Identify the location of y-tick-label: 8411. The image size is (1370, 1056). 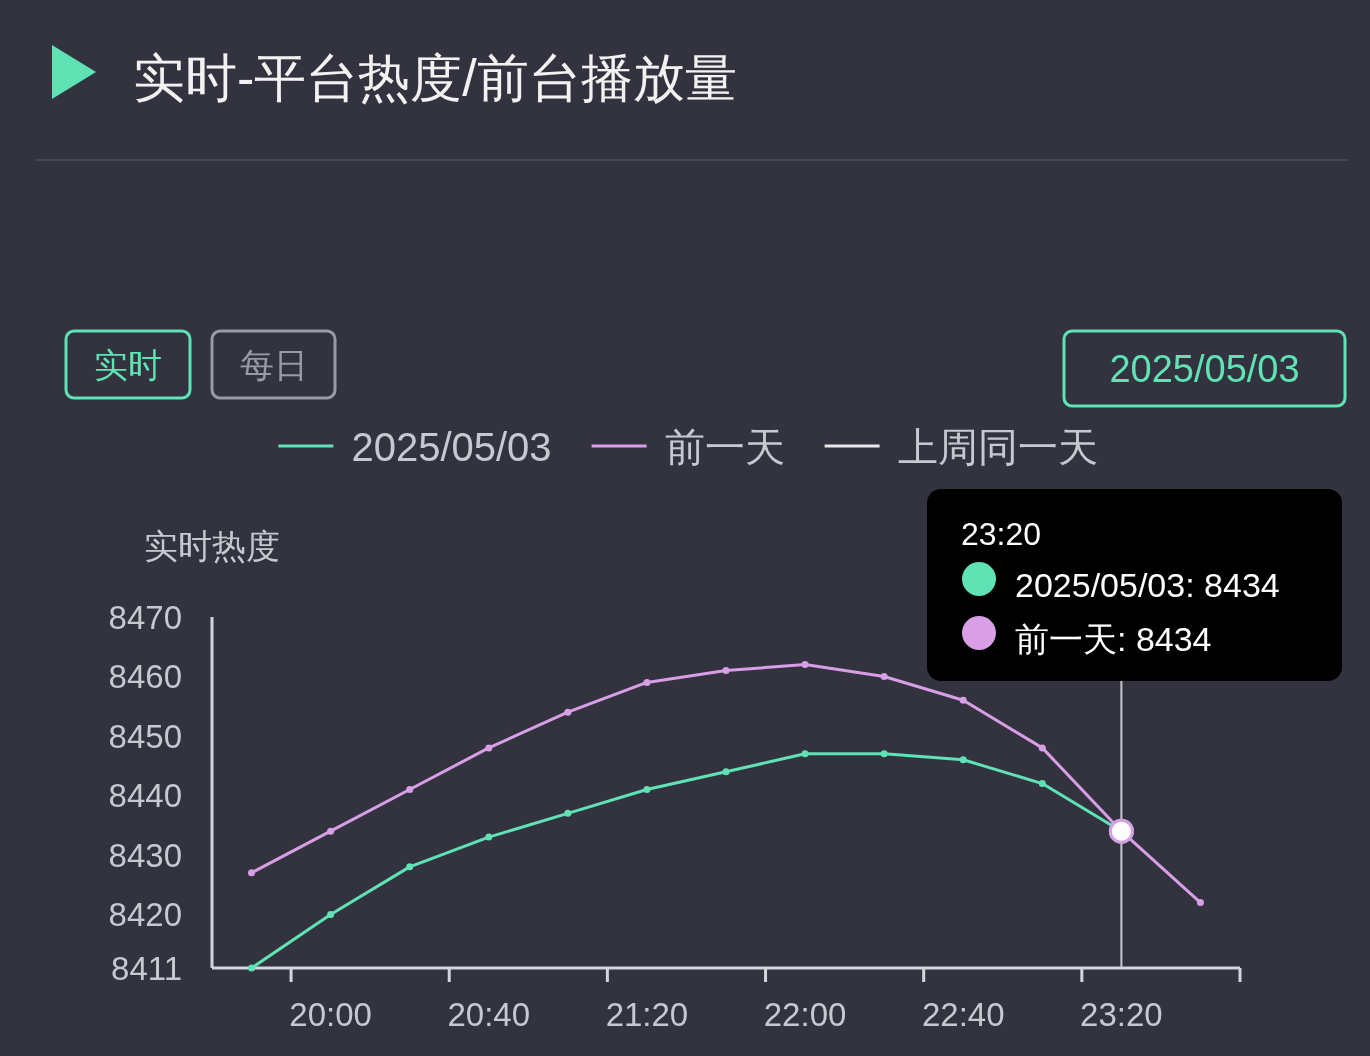
(146, 968).